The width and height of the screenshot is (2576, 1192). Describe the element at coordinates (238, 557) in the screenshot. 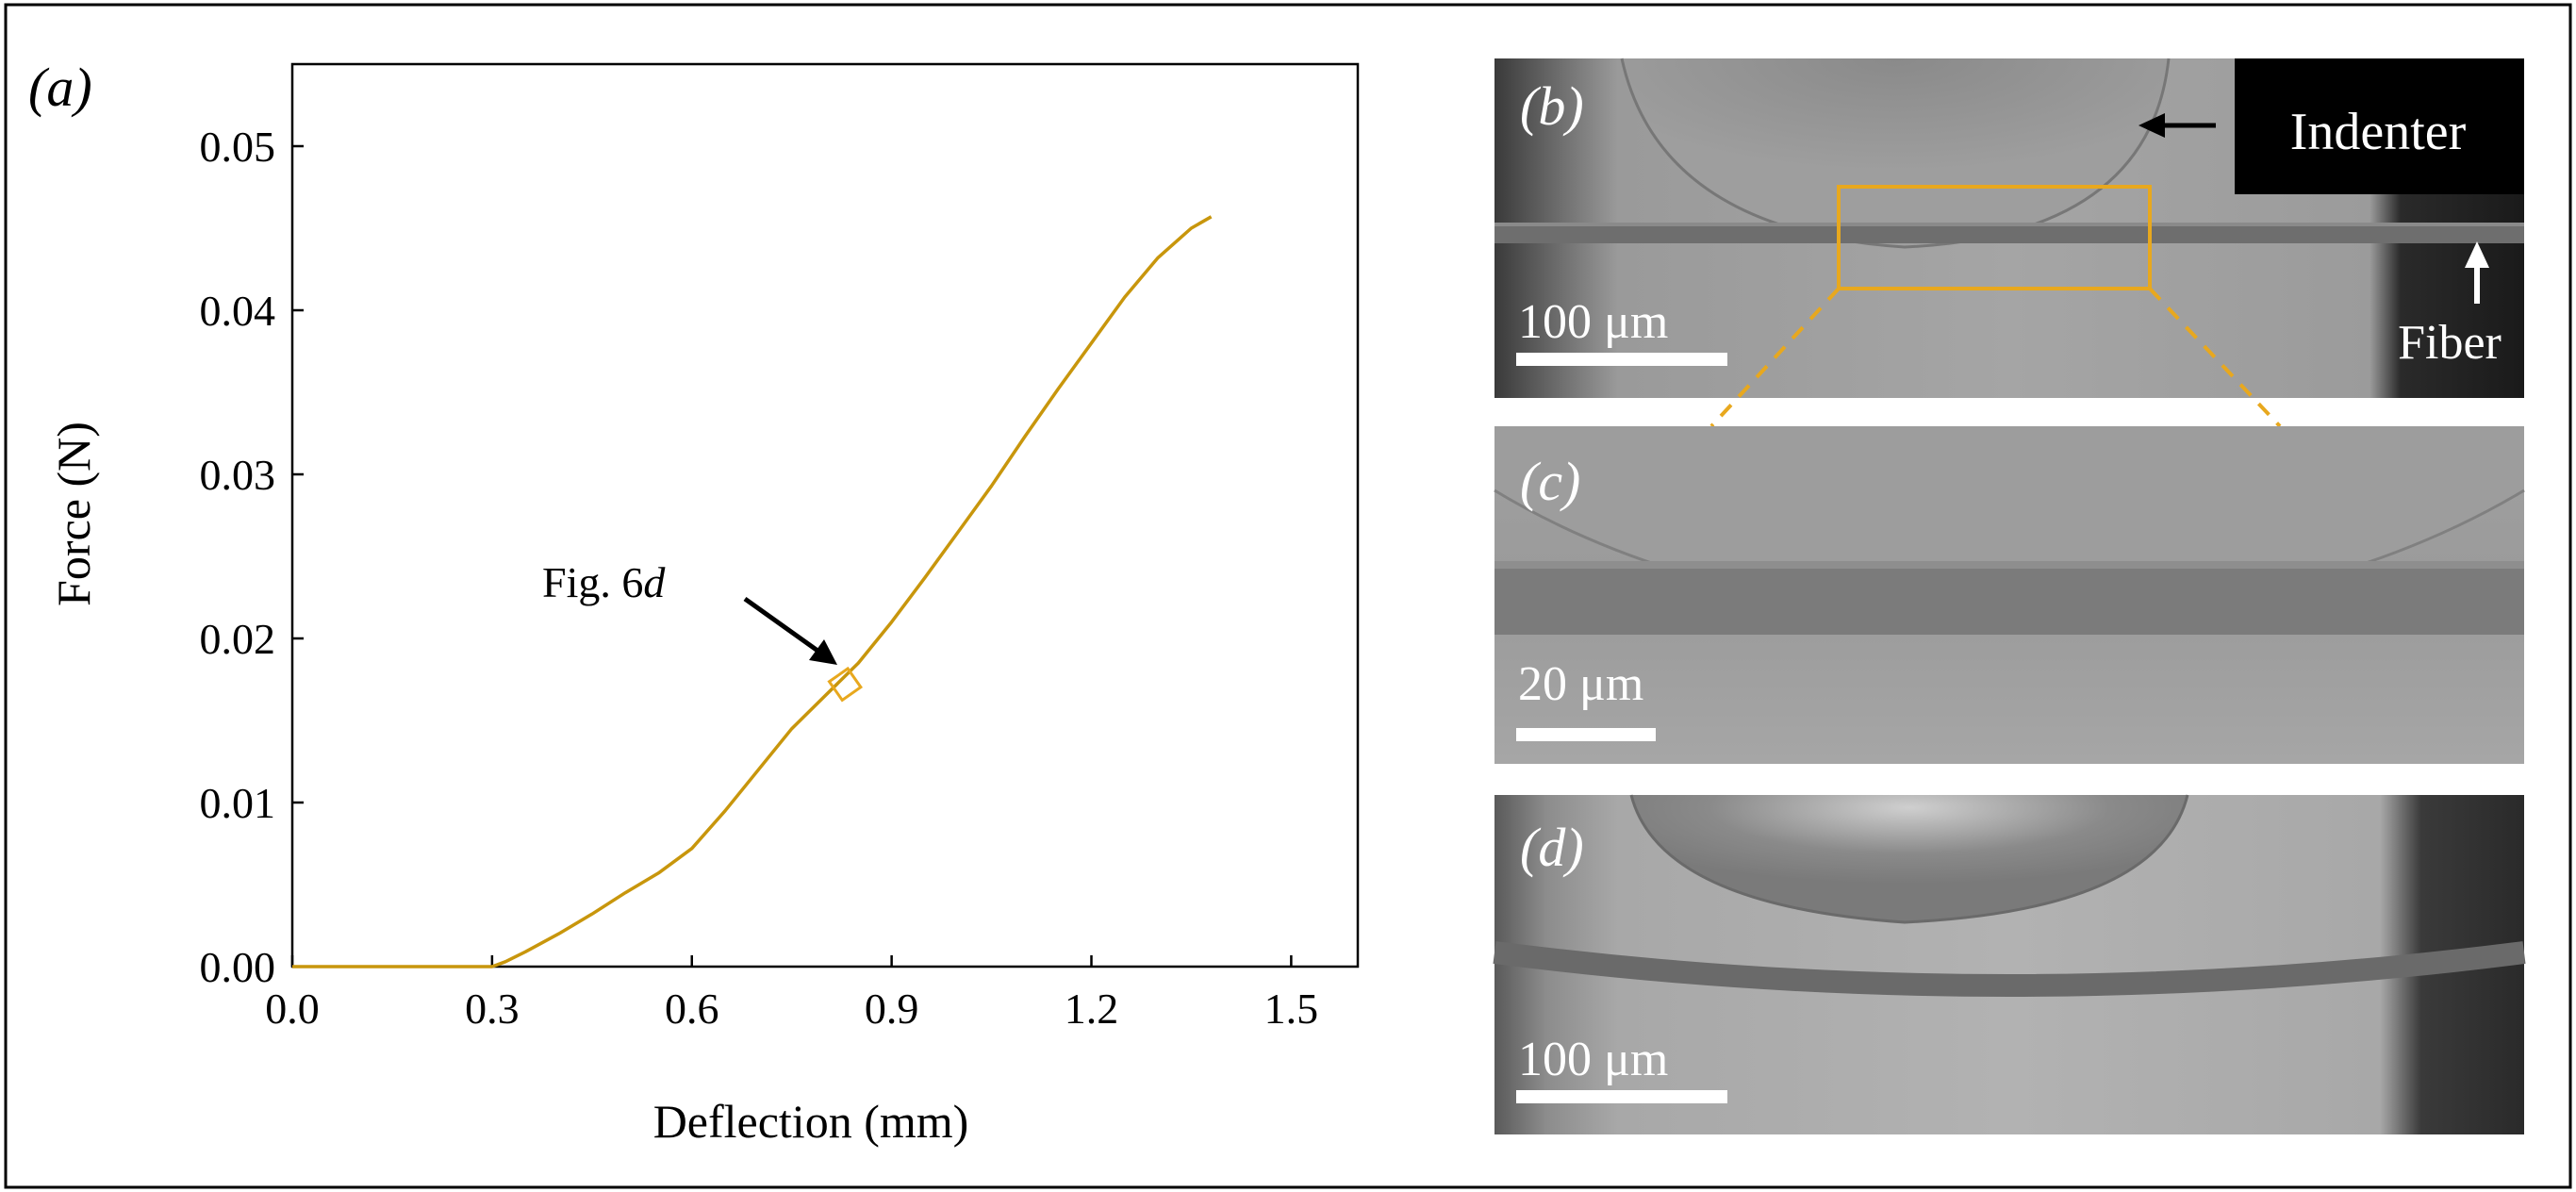

I see `y-axis-tick-labels: 0.00 0.01 0.02 0.03 0.04 0.05` at that location.